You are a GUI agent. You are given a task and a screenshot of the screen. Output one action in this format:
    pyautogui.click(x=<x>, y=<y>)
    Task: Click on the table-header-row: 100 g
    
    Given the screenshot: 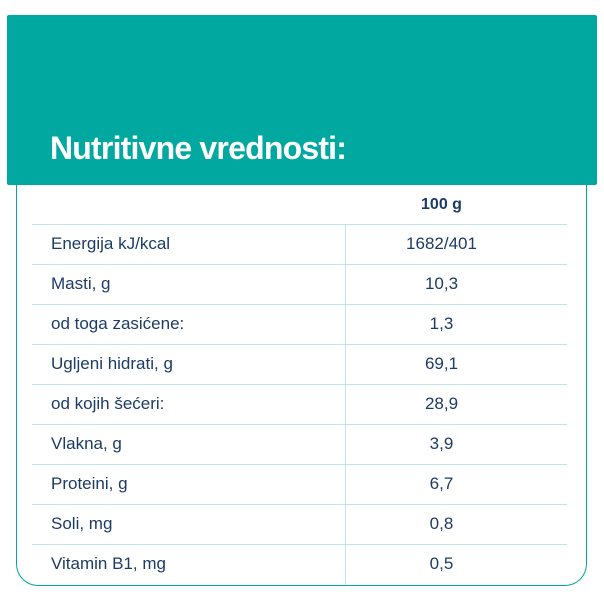 What is the action you would take?
    pyautogui.click(x=301, y=204)
    